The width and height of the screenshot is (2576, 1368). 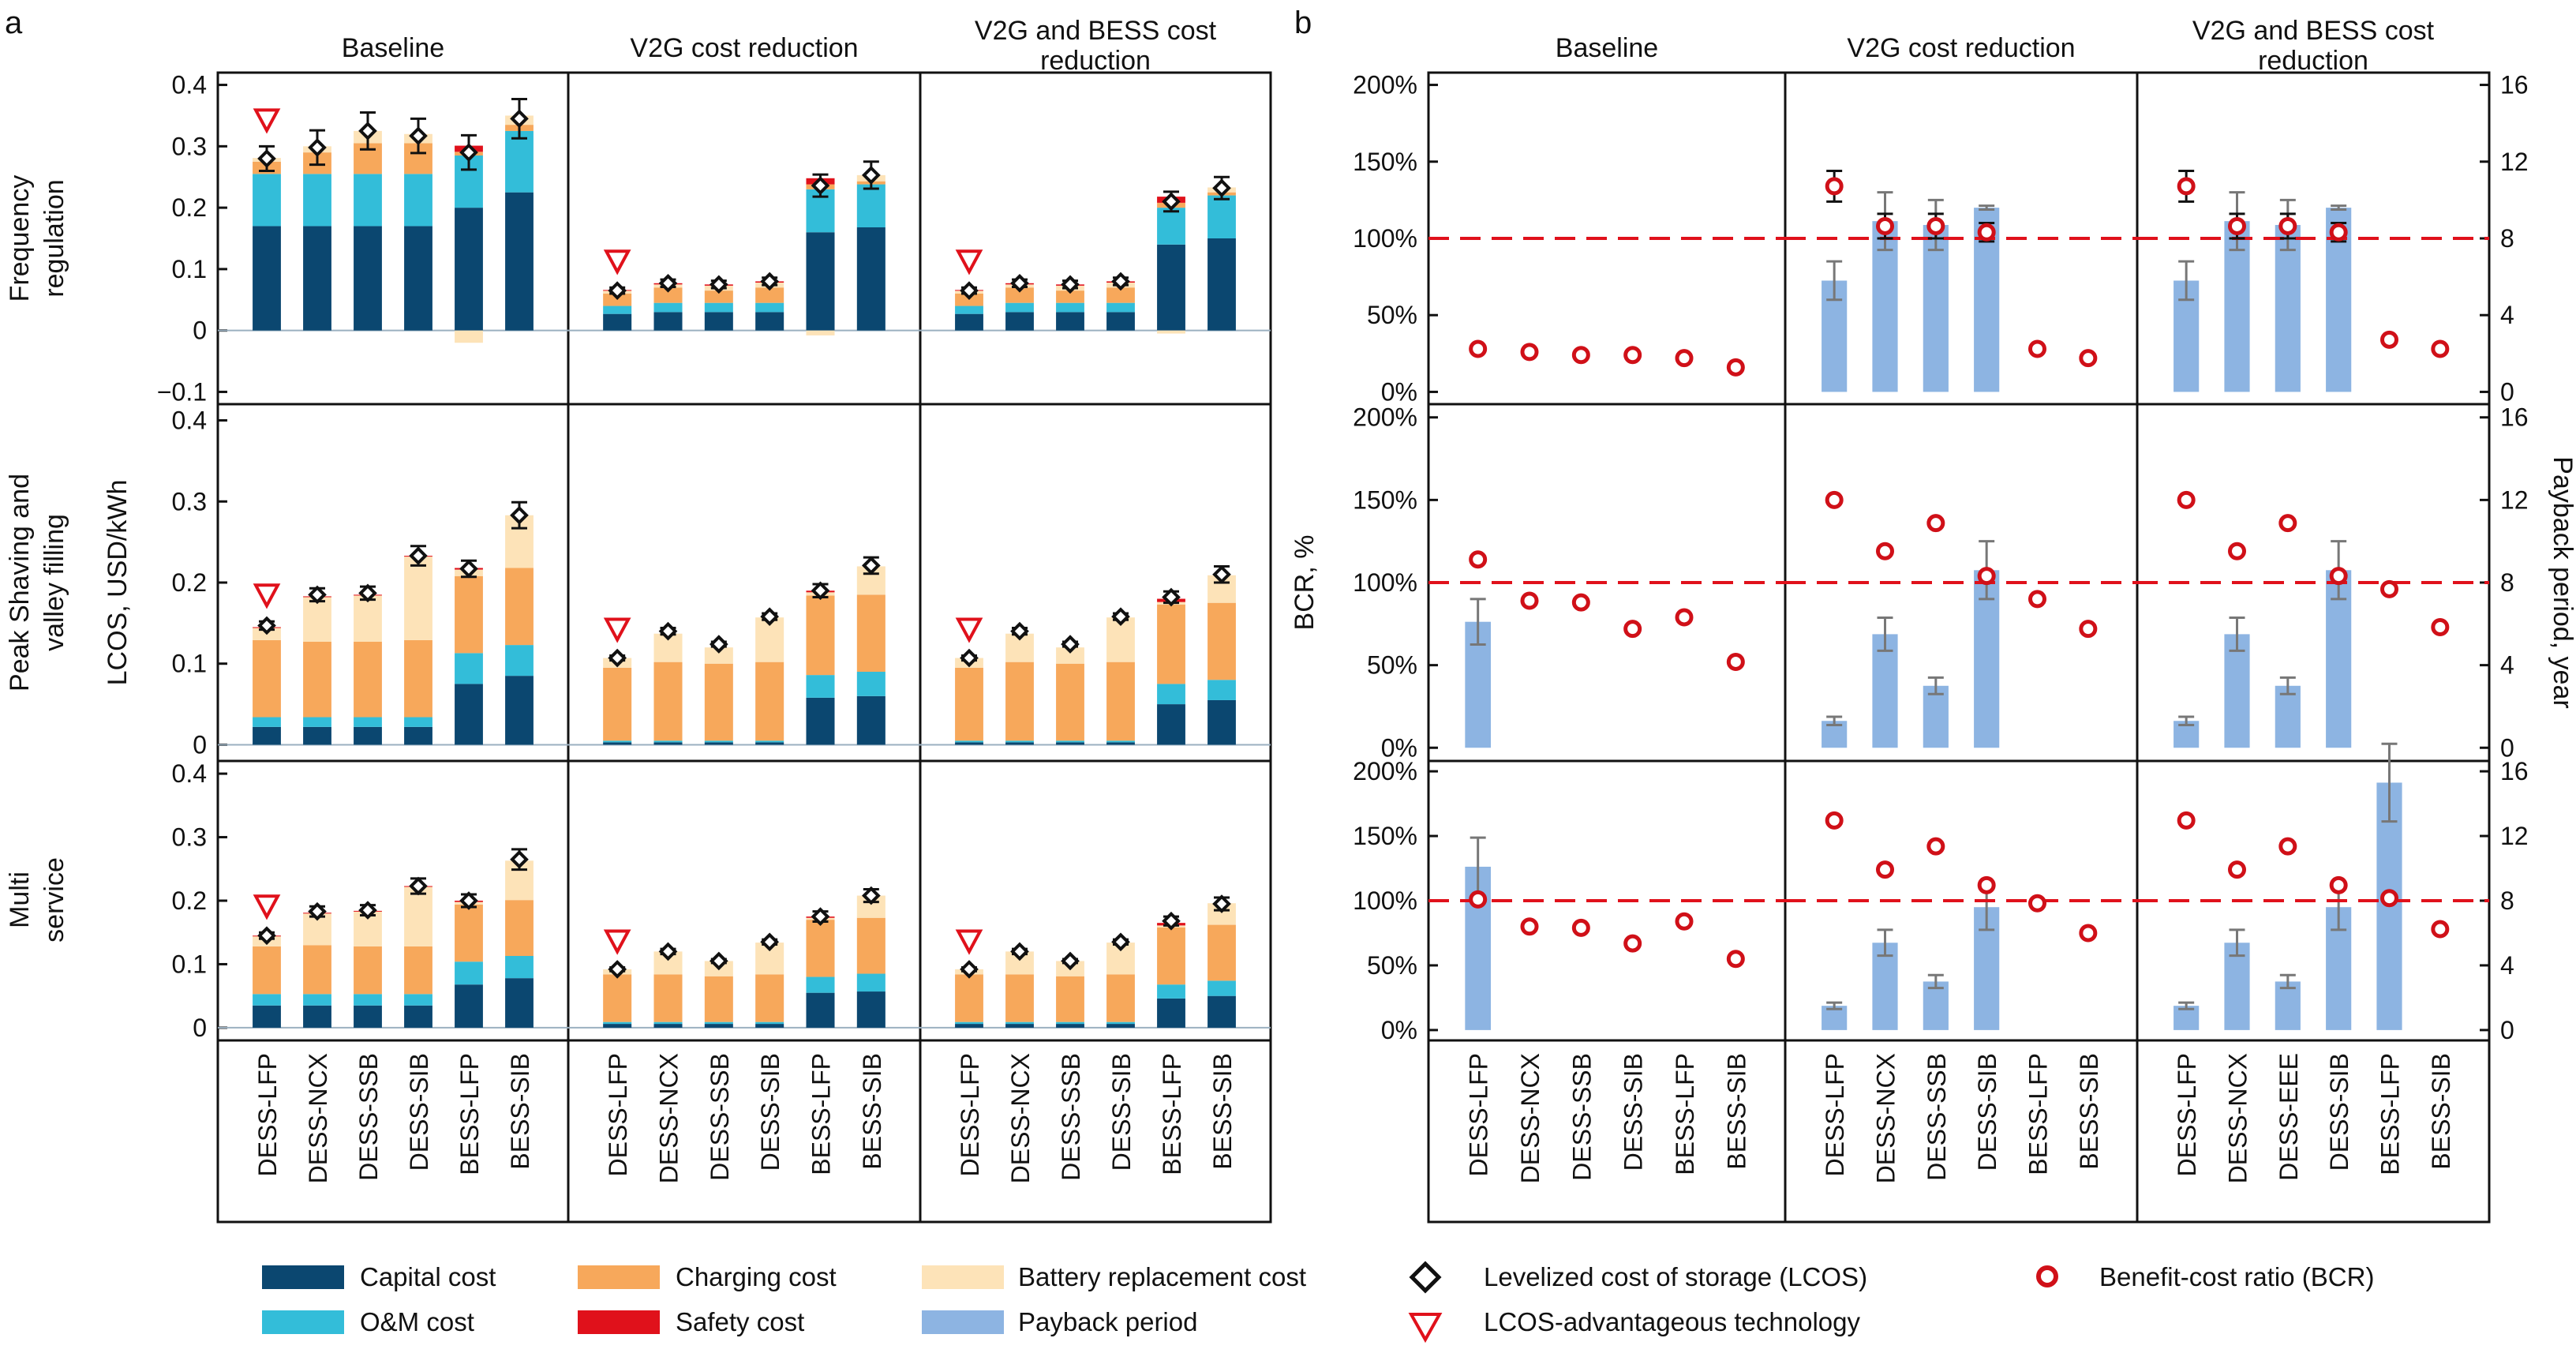 What do you see at coordinates (1392, 315) in the screenshot?
I see `y-tick-label-left: 50%` at bounding box center [1392, 315].